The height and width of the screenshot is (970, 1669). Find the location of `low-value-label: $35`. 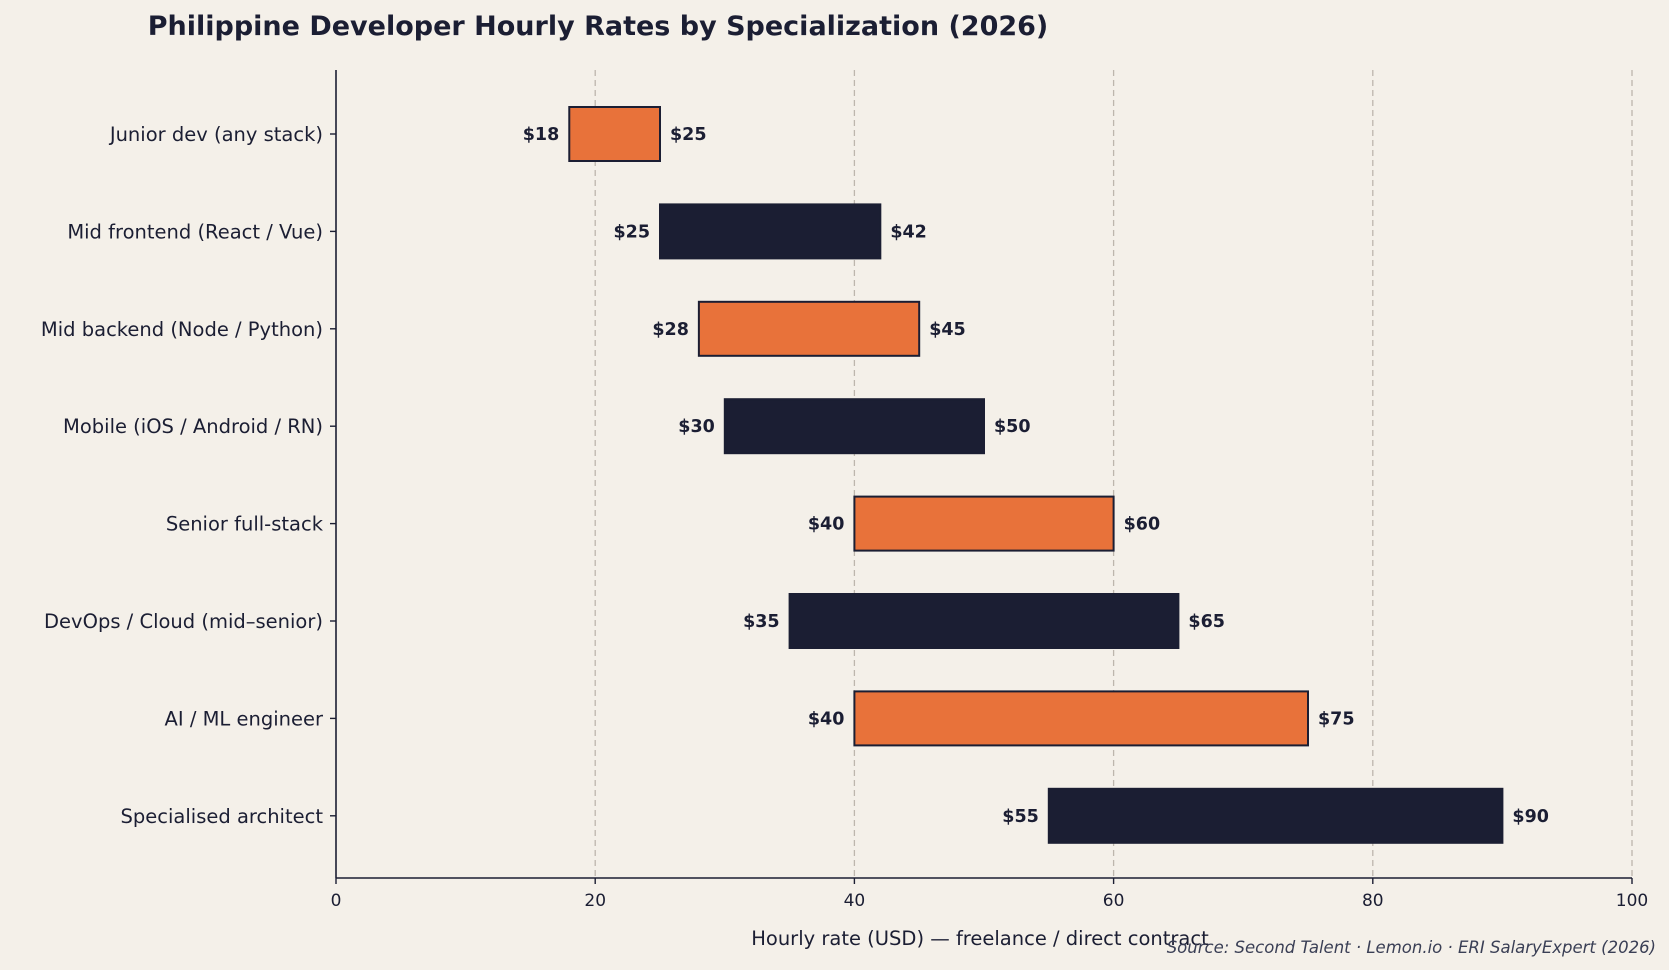

low-value-label: $35 is located at coordinates (761, 622).